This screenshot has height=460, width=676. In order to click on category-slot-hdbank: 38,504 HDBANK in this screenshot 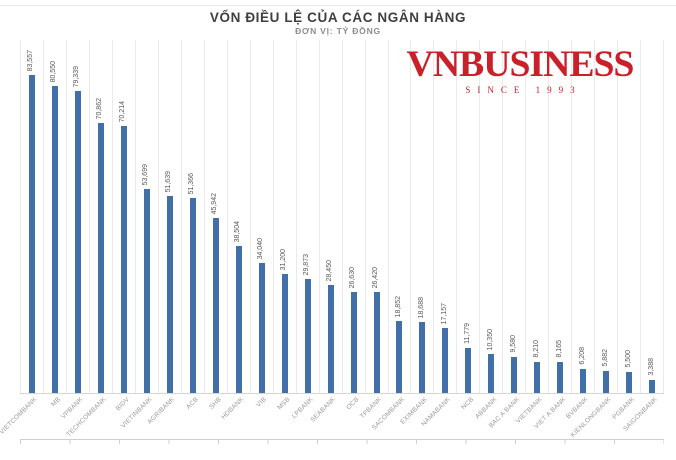, I will do `click(235, 230)`.